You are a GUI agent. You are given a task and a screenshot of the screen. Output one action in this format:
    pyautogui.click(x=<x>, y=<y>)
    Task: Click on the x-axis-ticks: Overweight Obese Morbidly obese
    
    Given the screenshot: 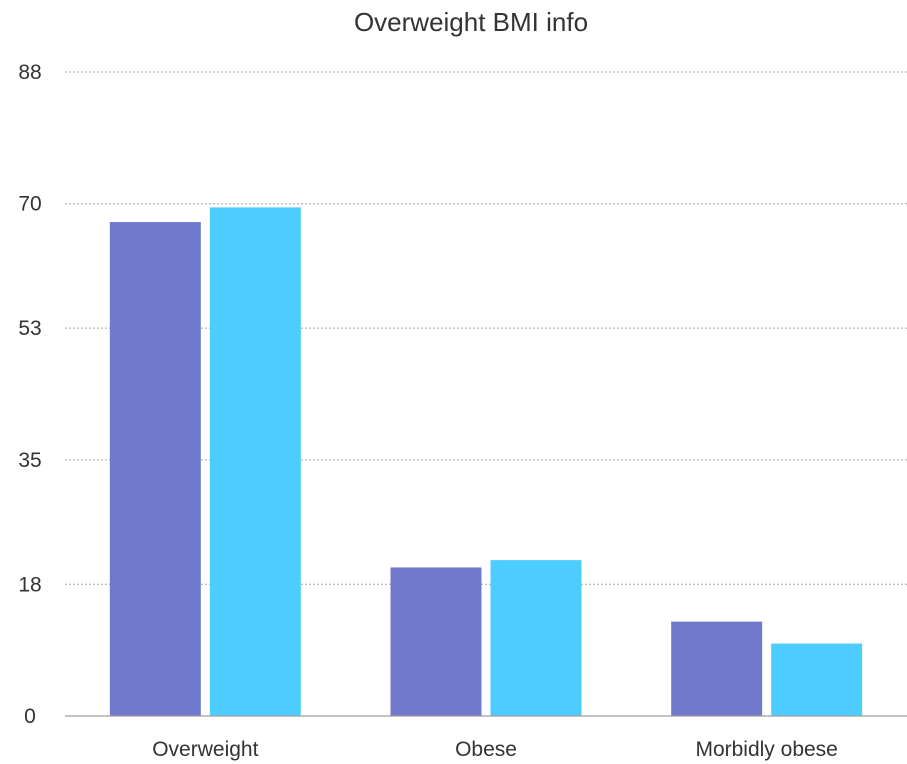 What is the action you would take?
    pyautogui.click(x=495, y=749)
    